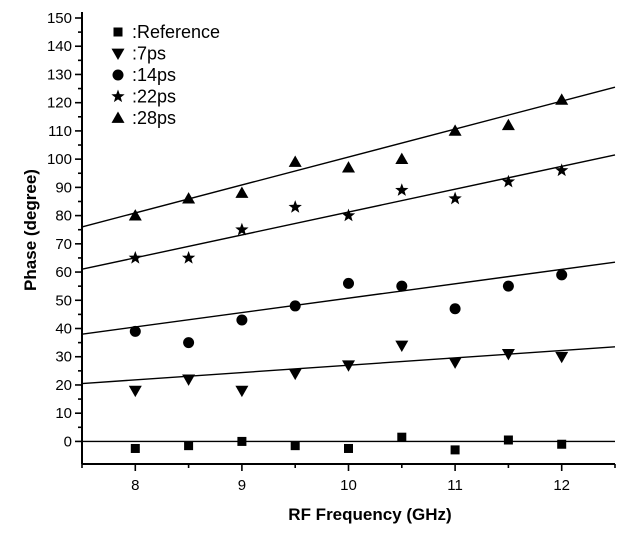 Image resolution: width=641 pixels, height=536 pixels. Describe the element at coordinates (63, 329) in the screenshot. I see `y-tick-label: 40` at that location.